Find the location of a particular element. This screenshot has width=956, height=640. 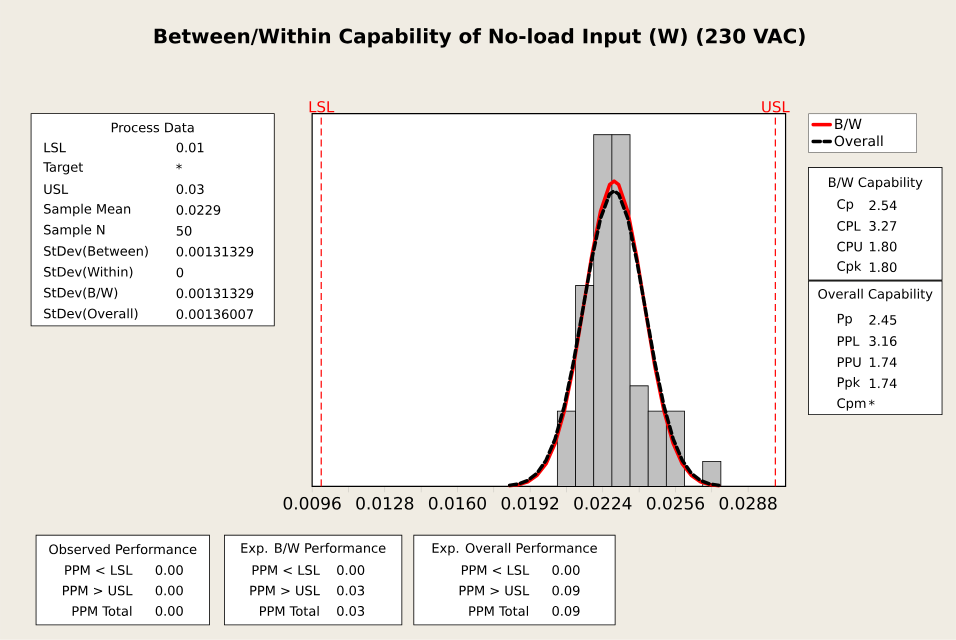

ref-line-label: USL is located at coordinates (776, 106).